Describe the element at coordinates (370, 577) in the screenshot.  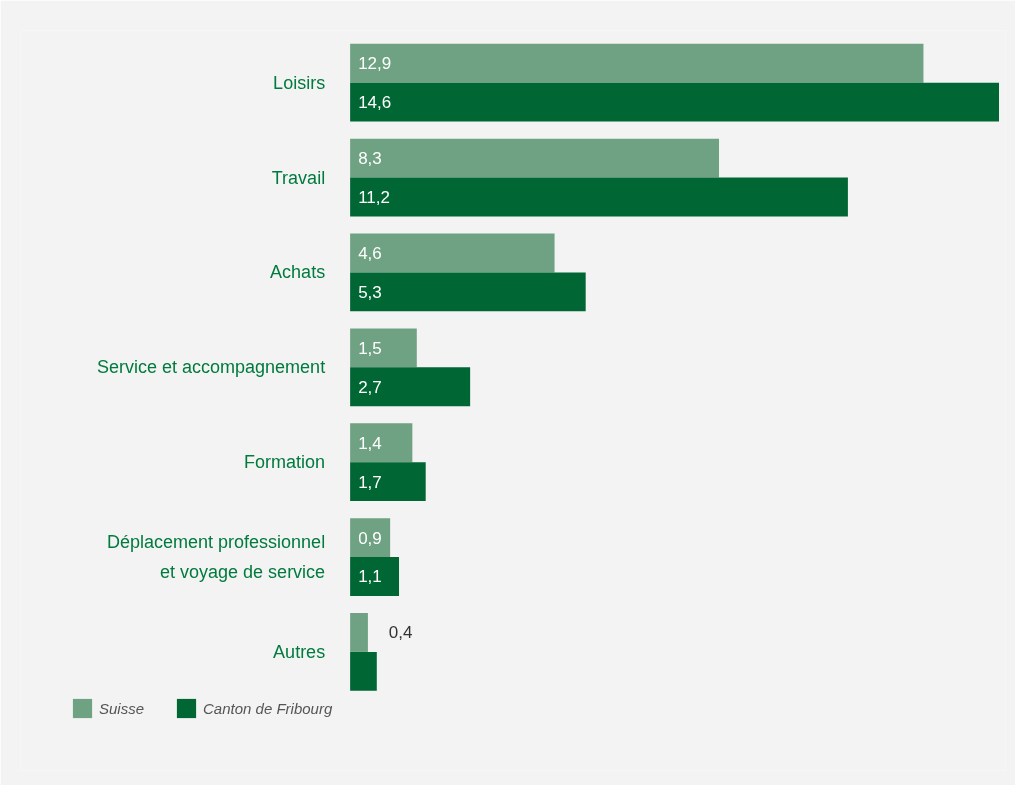
I see `data-label: 1,1` at that location.